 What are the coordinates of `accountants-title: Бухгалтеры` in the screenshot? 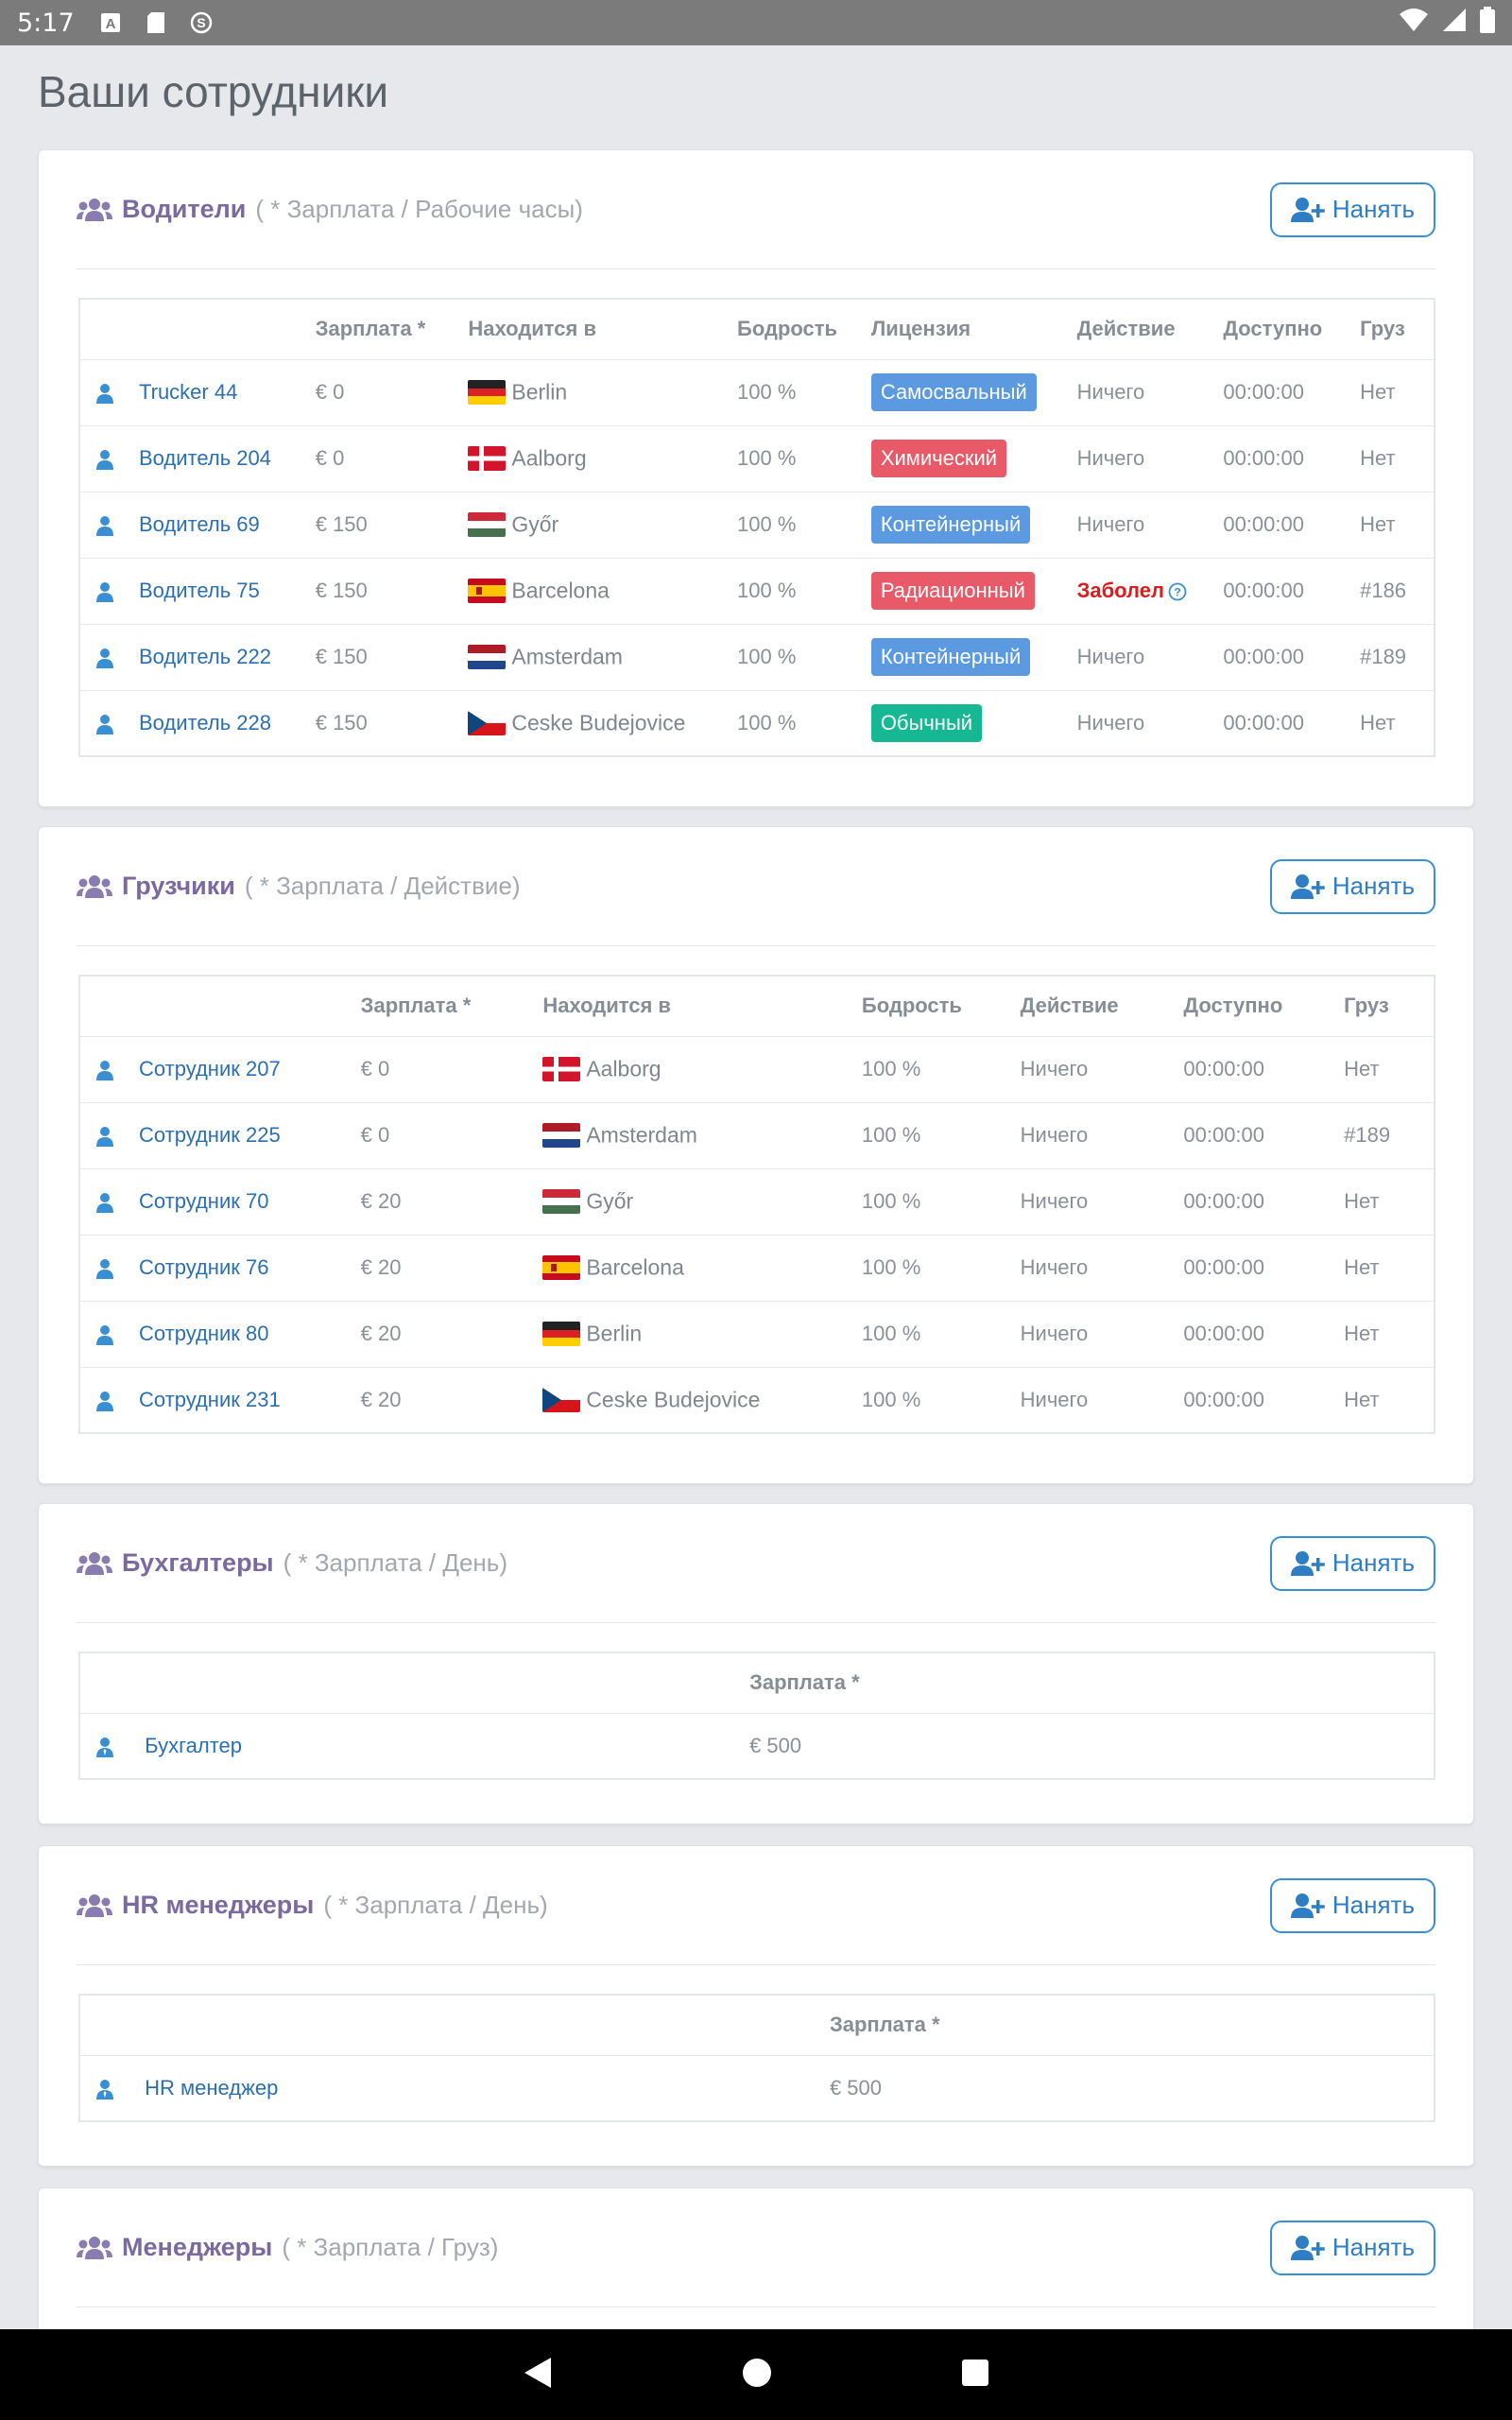 It's located at (198, 1562).